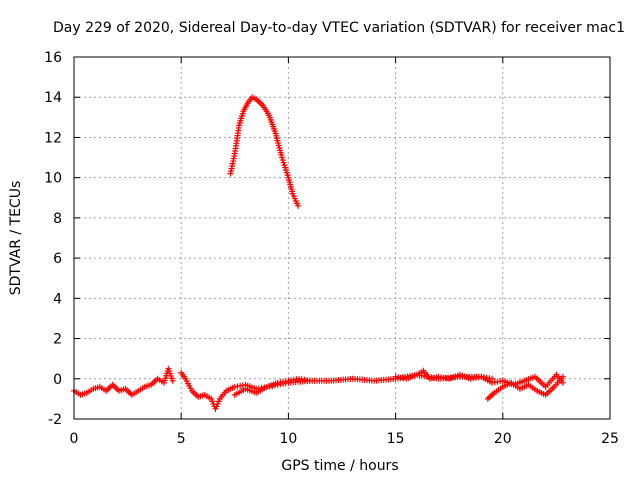 This screenshot has width=640, height=480. Describe the element at coordinates (53, 179) in the screenshot. I see `y-tick-label: 10` at that location.